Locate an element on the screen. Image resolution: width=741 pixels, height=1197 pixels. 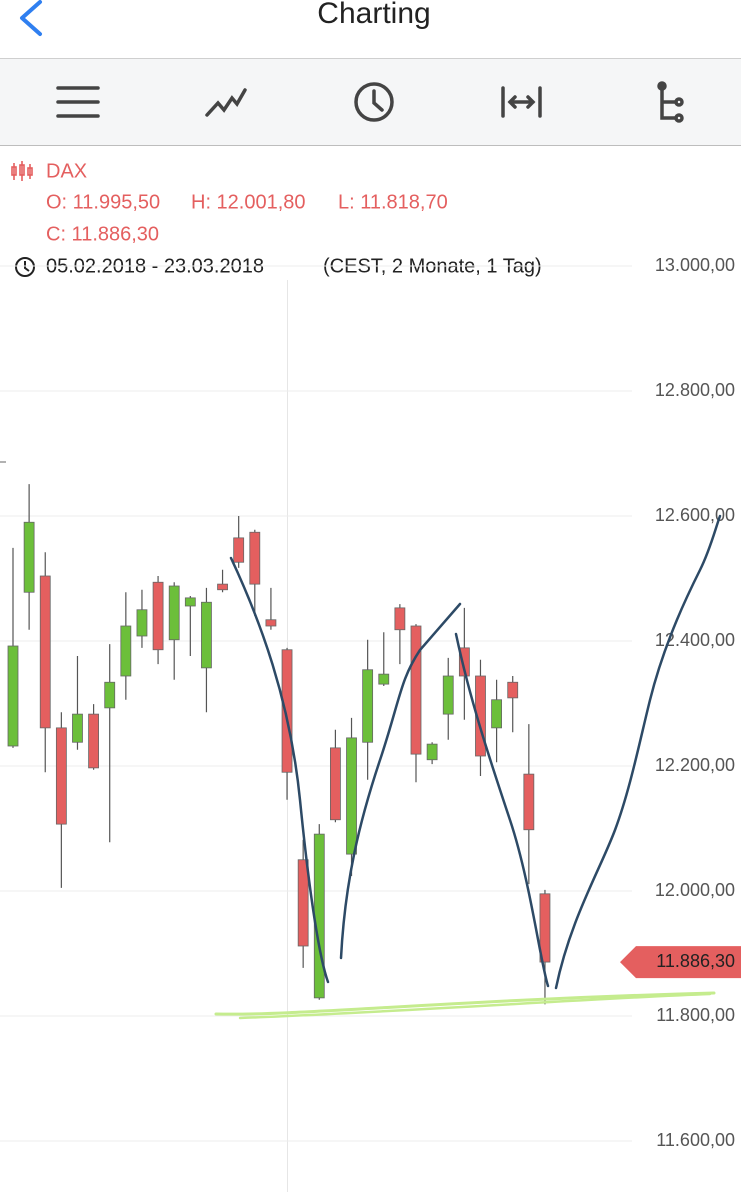
y-tick-label: 11.600,00 is located at coordinates (695, 1140).